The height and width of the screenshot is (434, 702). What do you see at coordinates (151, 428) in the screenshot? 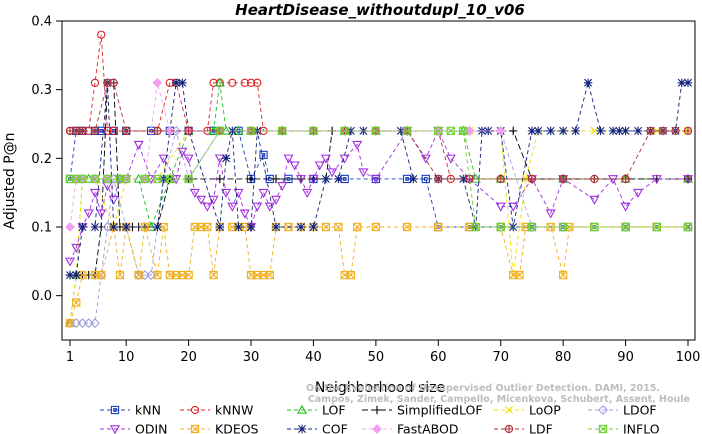
I see `legend-label-odin: ODIN` at bounding box center [151, 428].